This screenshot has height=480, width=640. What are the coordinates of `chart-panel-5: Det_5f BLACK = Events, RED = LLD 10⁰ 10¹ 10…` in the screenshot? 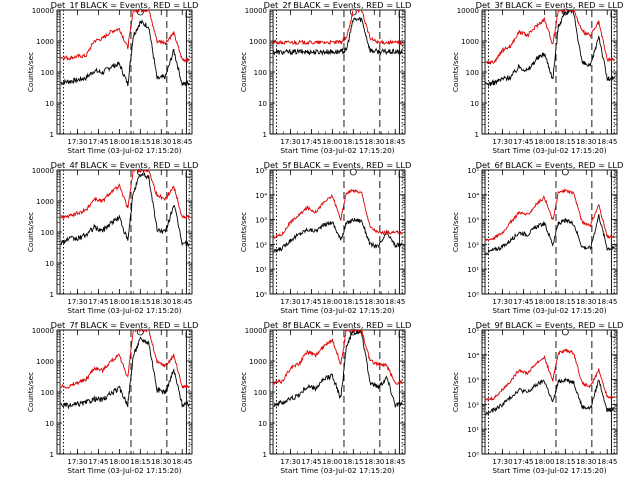 It's located at (325, 237).